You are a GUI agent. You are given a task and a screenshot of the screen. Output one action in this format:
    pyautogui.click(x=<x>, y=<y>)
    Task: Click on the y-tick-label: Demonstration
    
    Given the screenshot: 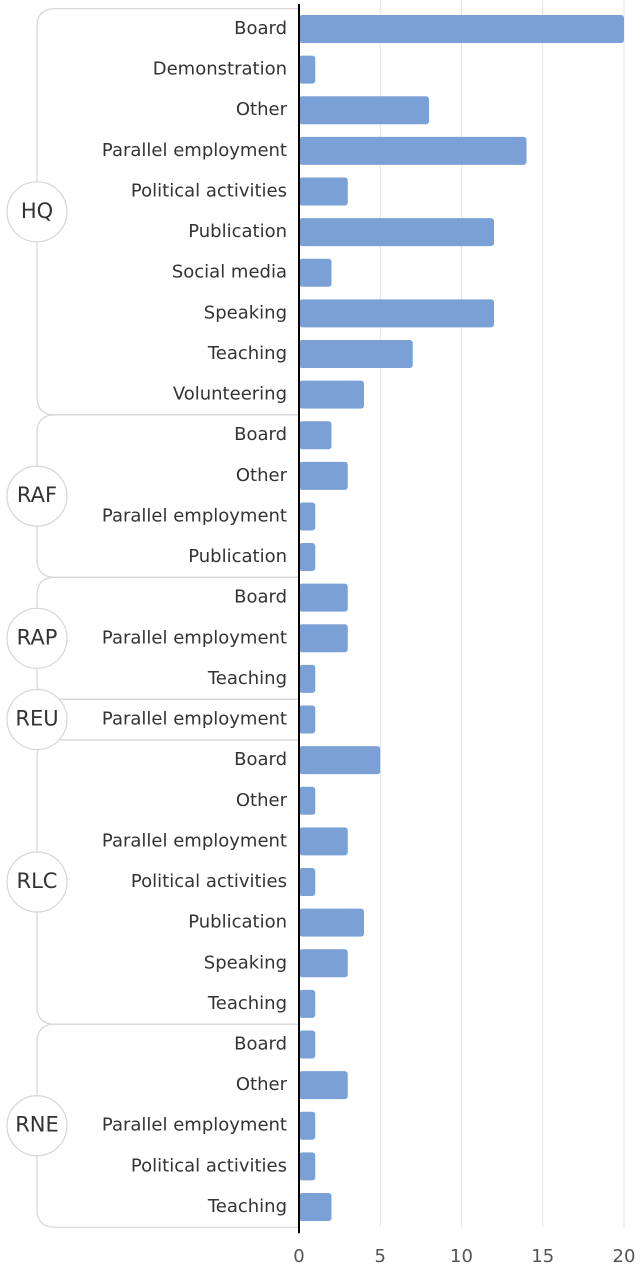 What is the action you would take?
    pyautogui.click(x=220, y=69)
    